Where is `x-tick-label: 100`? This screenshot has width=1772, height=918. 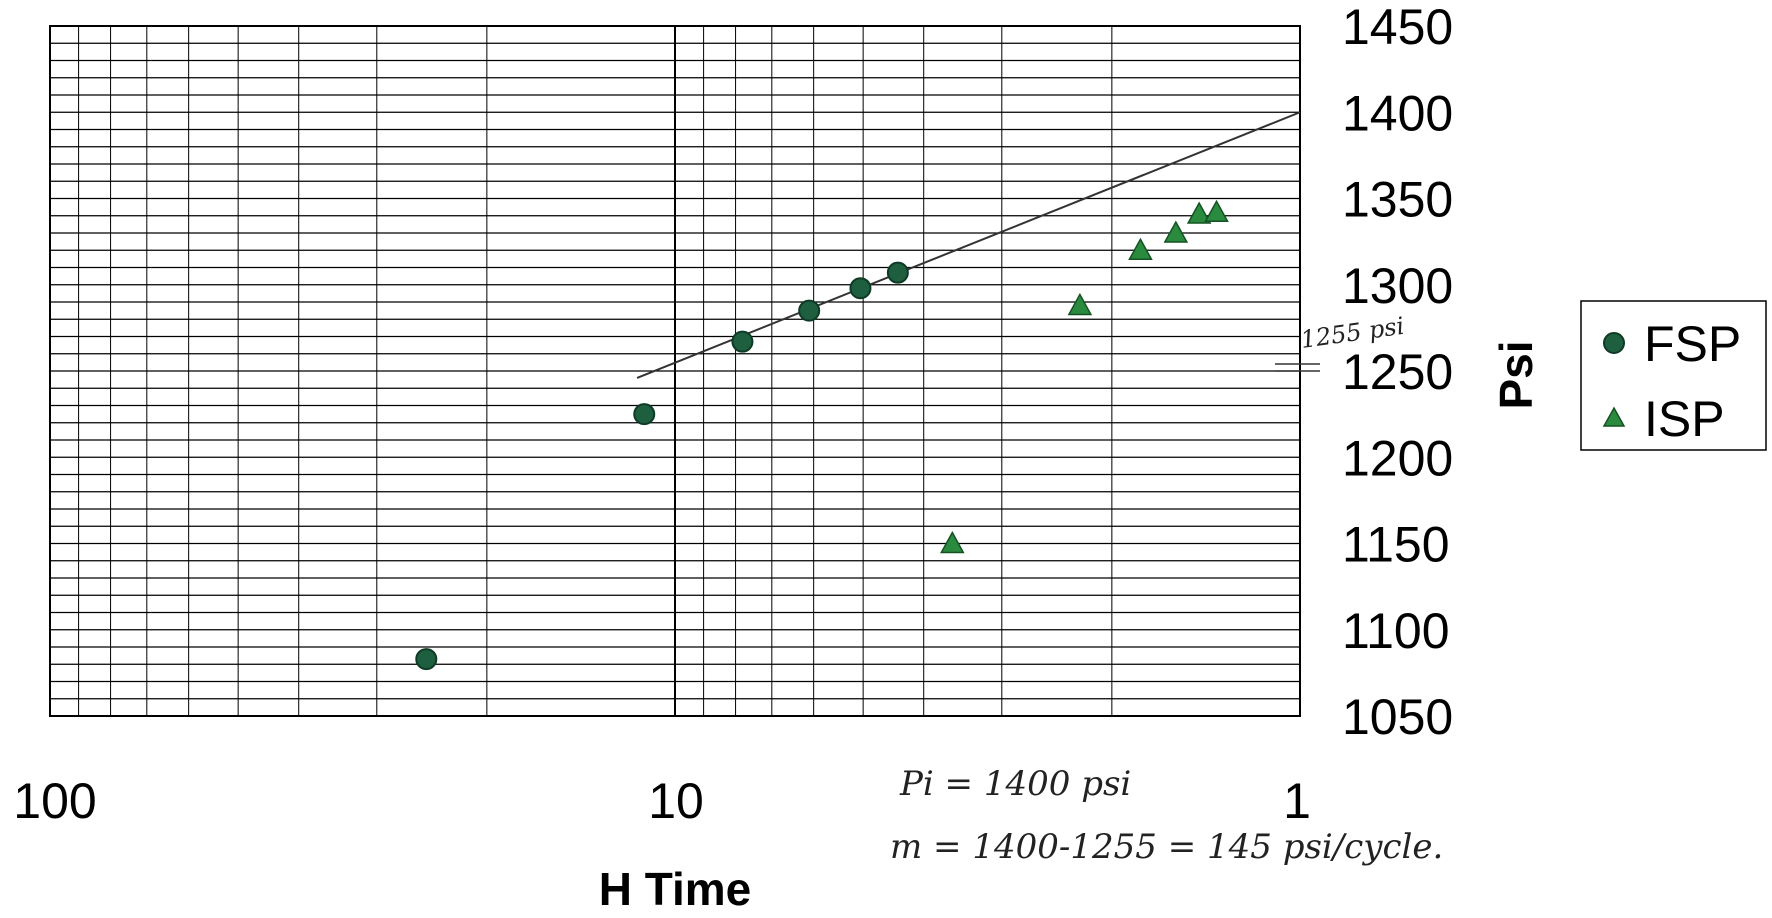
x-tick-label: 100 is located at coordinates (54, 801).